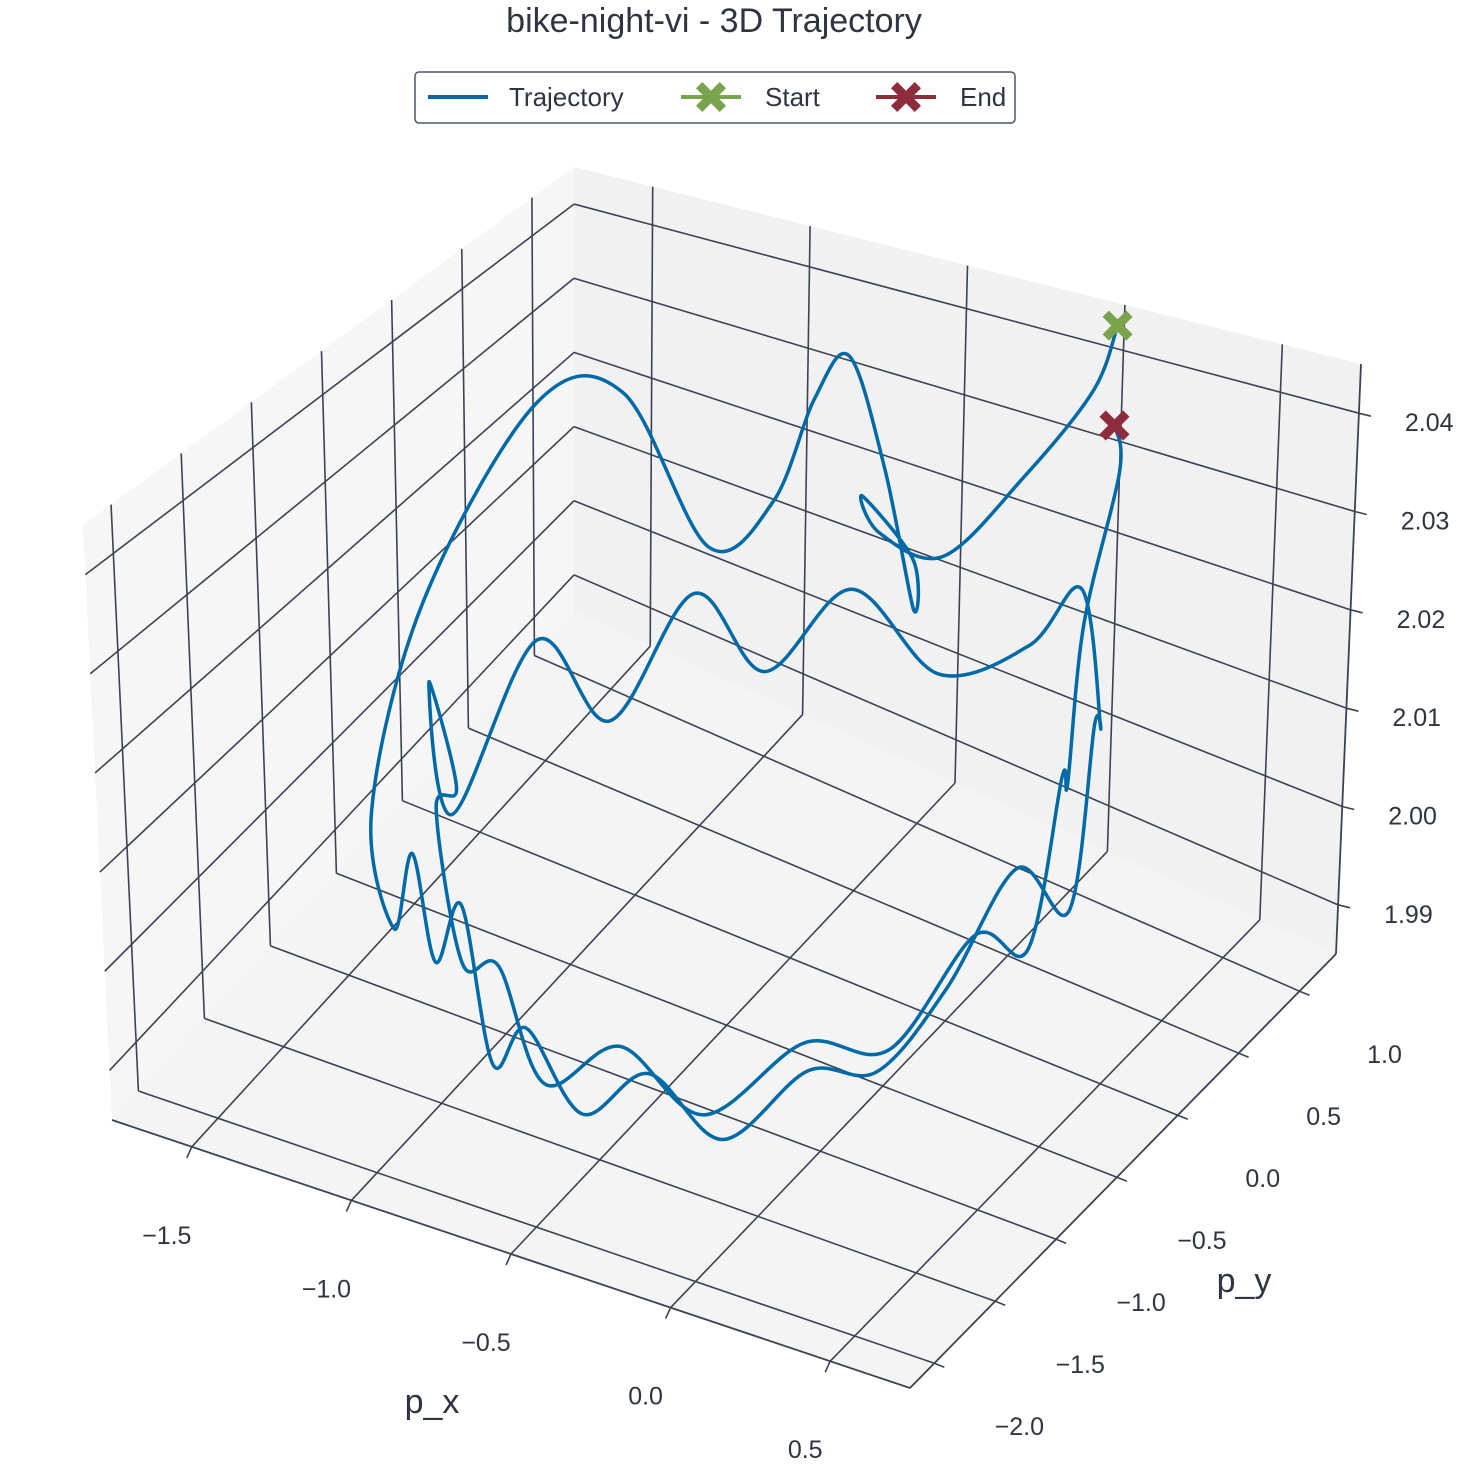 The image size is (1466, 1483). What do you see at coordinates (1412, 817) in the screenshot?
I see `z-tick-label: 2.00` at bounding box center [1412, 817].